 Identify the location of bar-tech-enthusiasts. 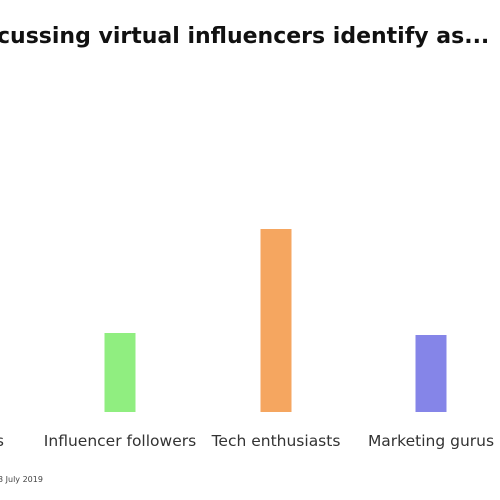
(276, 320).